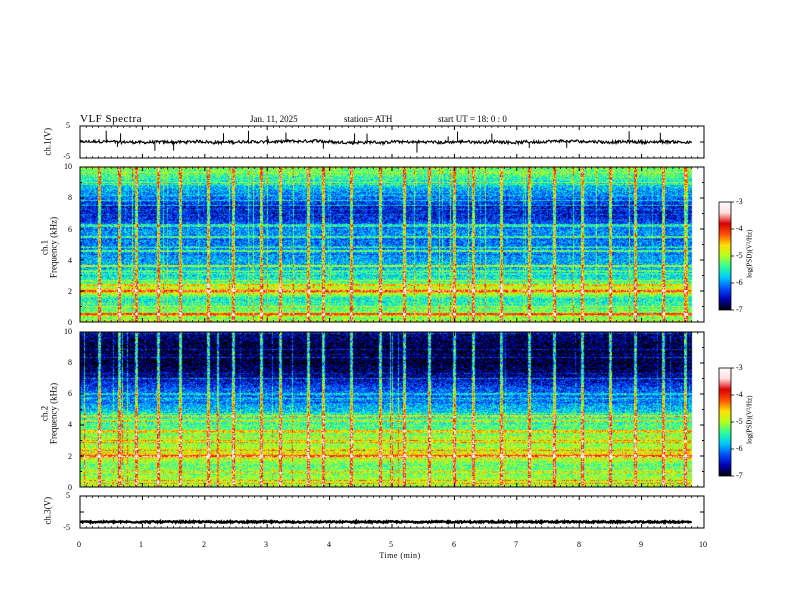  What do you see at coordinates (266, 544) in the screenshot?
I see `xtick-label: 3` at bounding box center [266, 544].